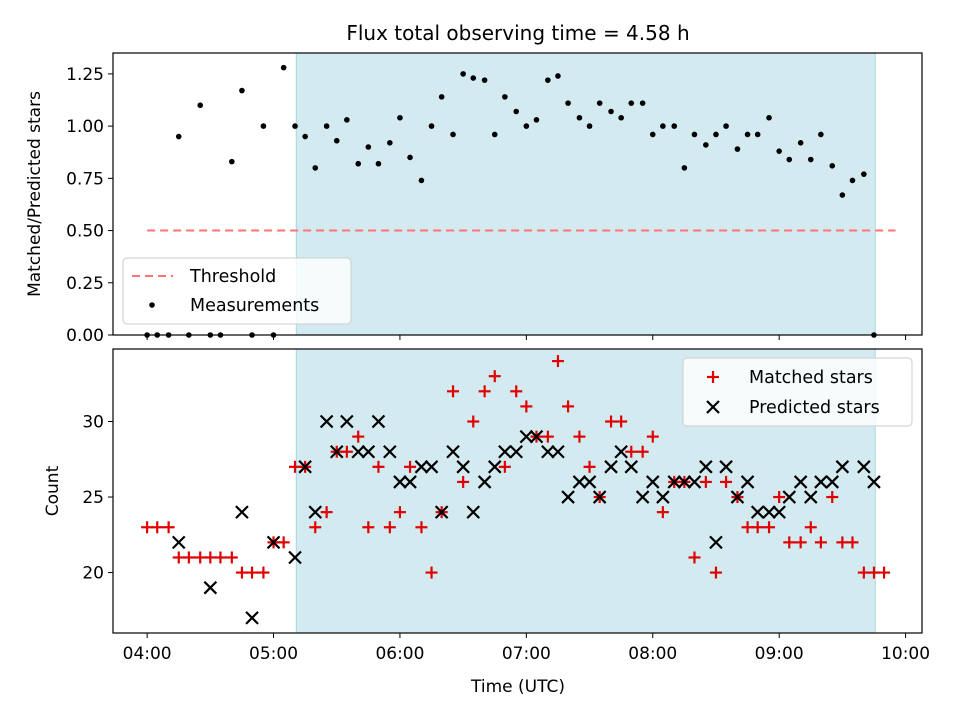 The height and width of the screenshot is (720, 960). Describe the element at coordinates (93, 498) in the screenshot. I see `bottom-y-tick-label: 25` at that location.